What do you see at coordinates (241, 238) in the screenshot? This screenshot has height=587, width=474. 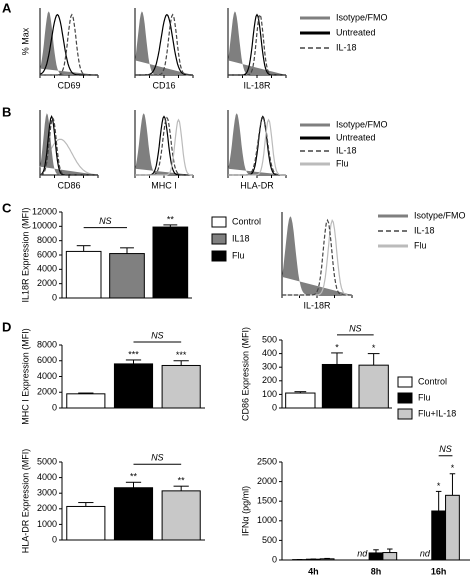 I see `legend-label: IL18` at bounding box center [241, 238].